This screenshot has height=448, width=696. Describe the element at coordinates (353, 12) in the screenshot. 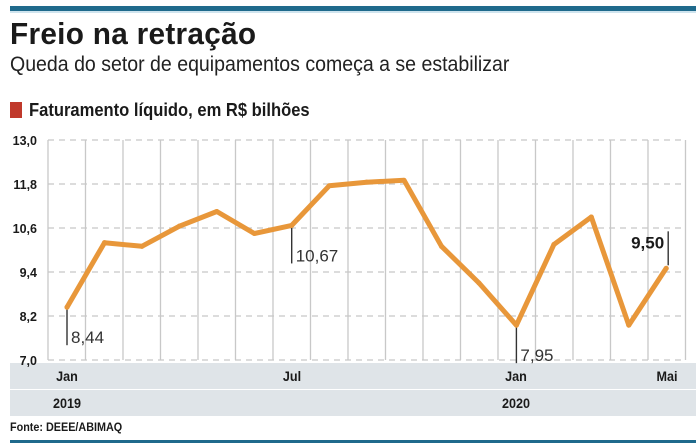

I see `top-accent-shadow` at that location.